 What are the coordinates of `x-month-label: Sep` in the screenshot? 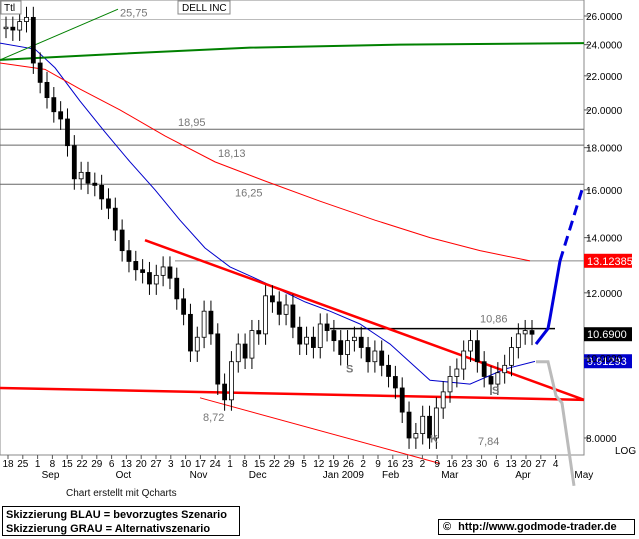 It's located at (51, 475).